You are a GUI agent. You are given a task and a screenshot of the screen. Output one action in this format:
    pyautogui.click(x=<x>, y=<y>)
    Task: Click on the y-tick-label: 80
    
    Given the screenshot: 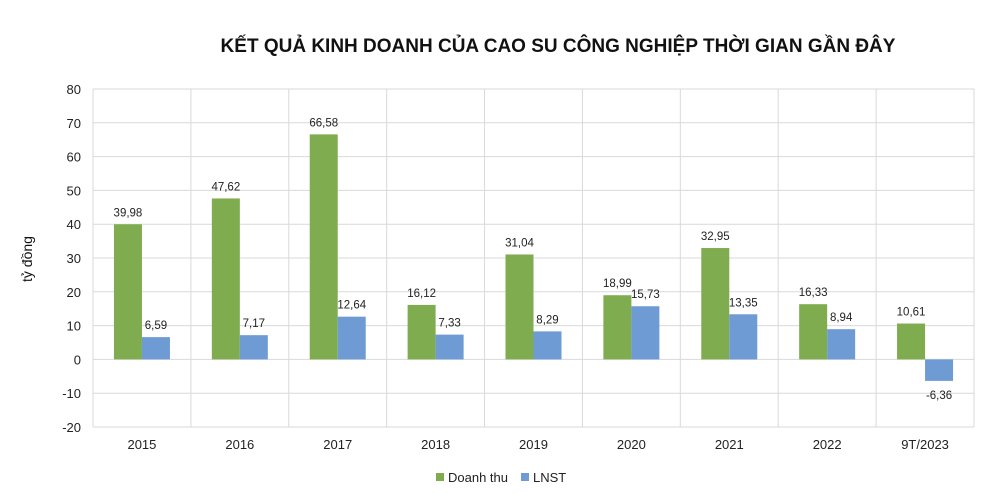 What is the action you would take?
    pyautogui.click(x=74, y=89)
    